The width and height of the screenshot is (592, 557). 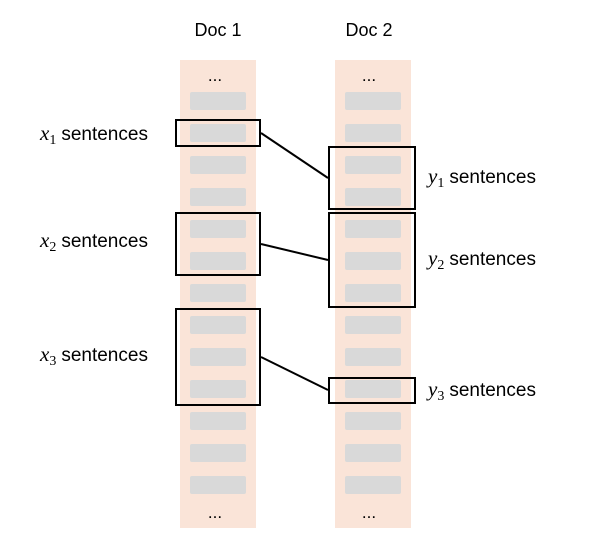 I want to click on doc2-group-label-1: y1 sentences, so click(x=482, y=176).